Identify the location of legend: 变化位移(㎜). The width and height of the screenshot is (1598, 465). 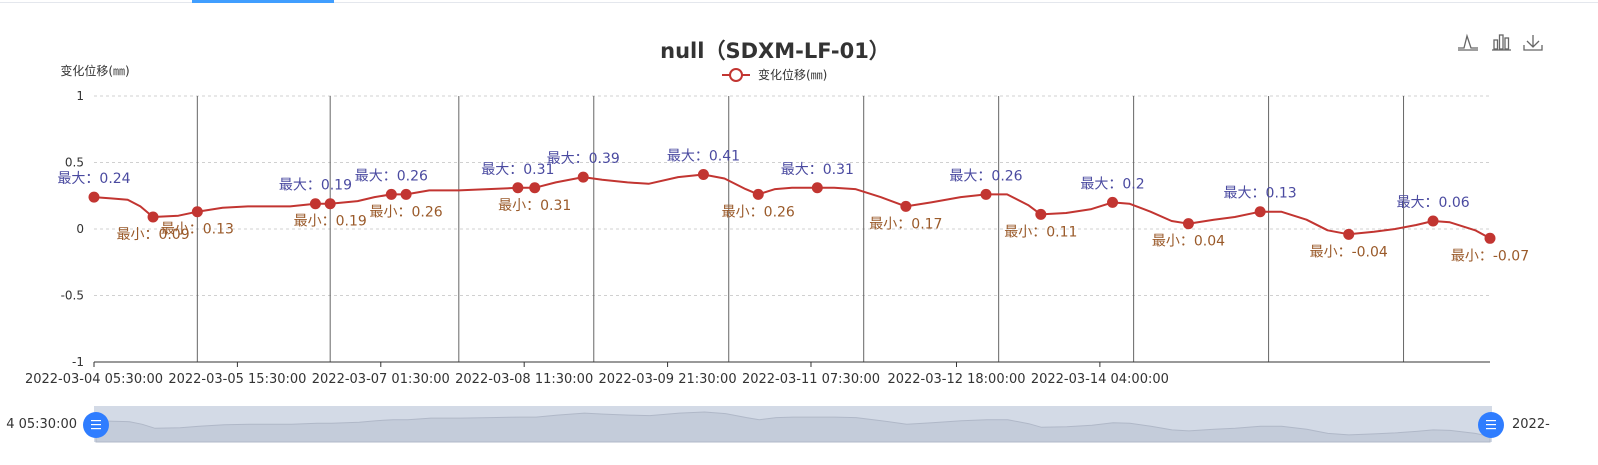
(774, 74).